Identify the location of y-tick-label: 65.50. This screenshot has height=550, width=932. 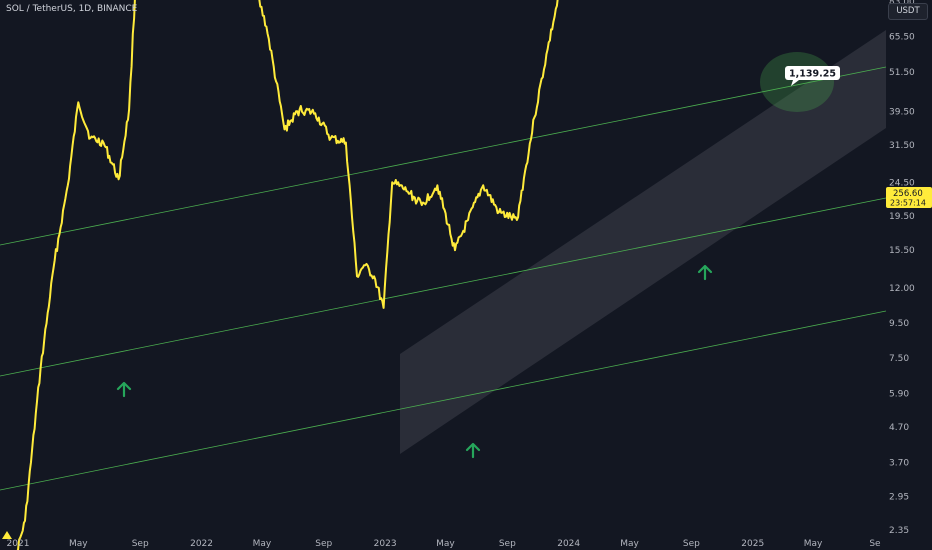
(902, 37).